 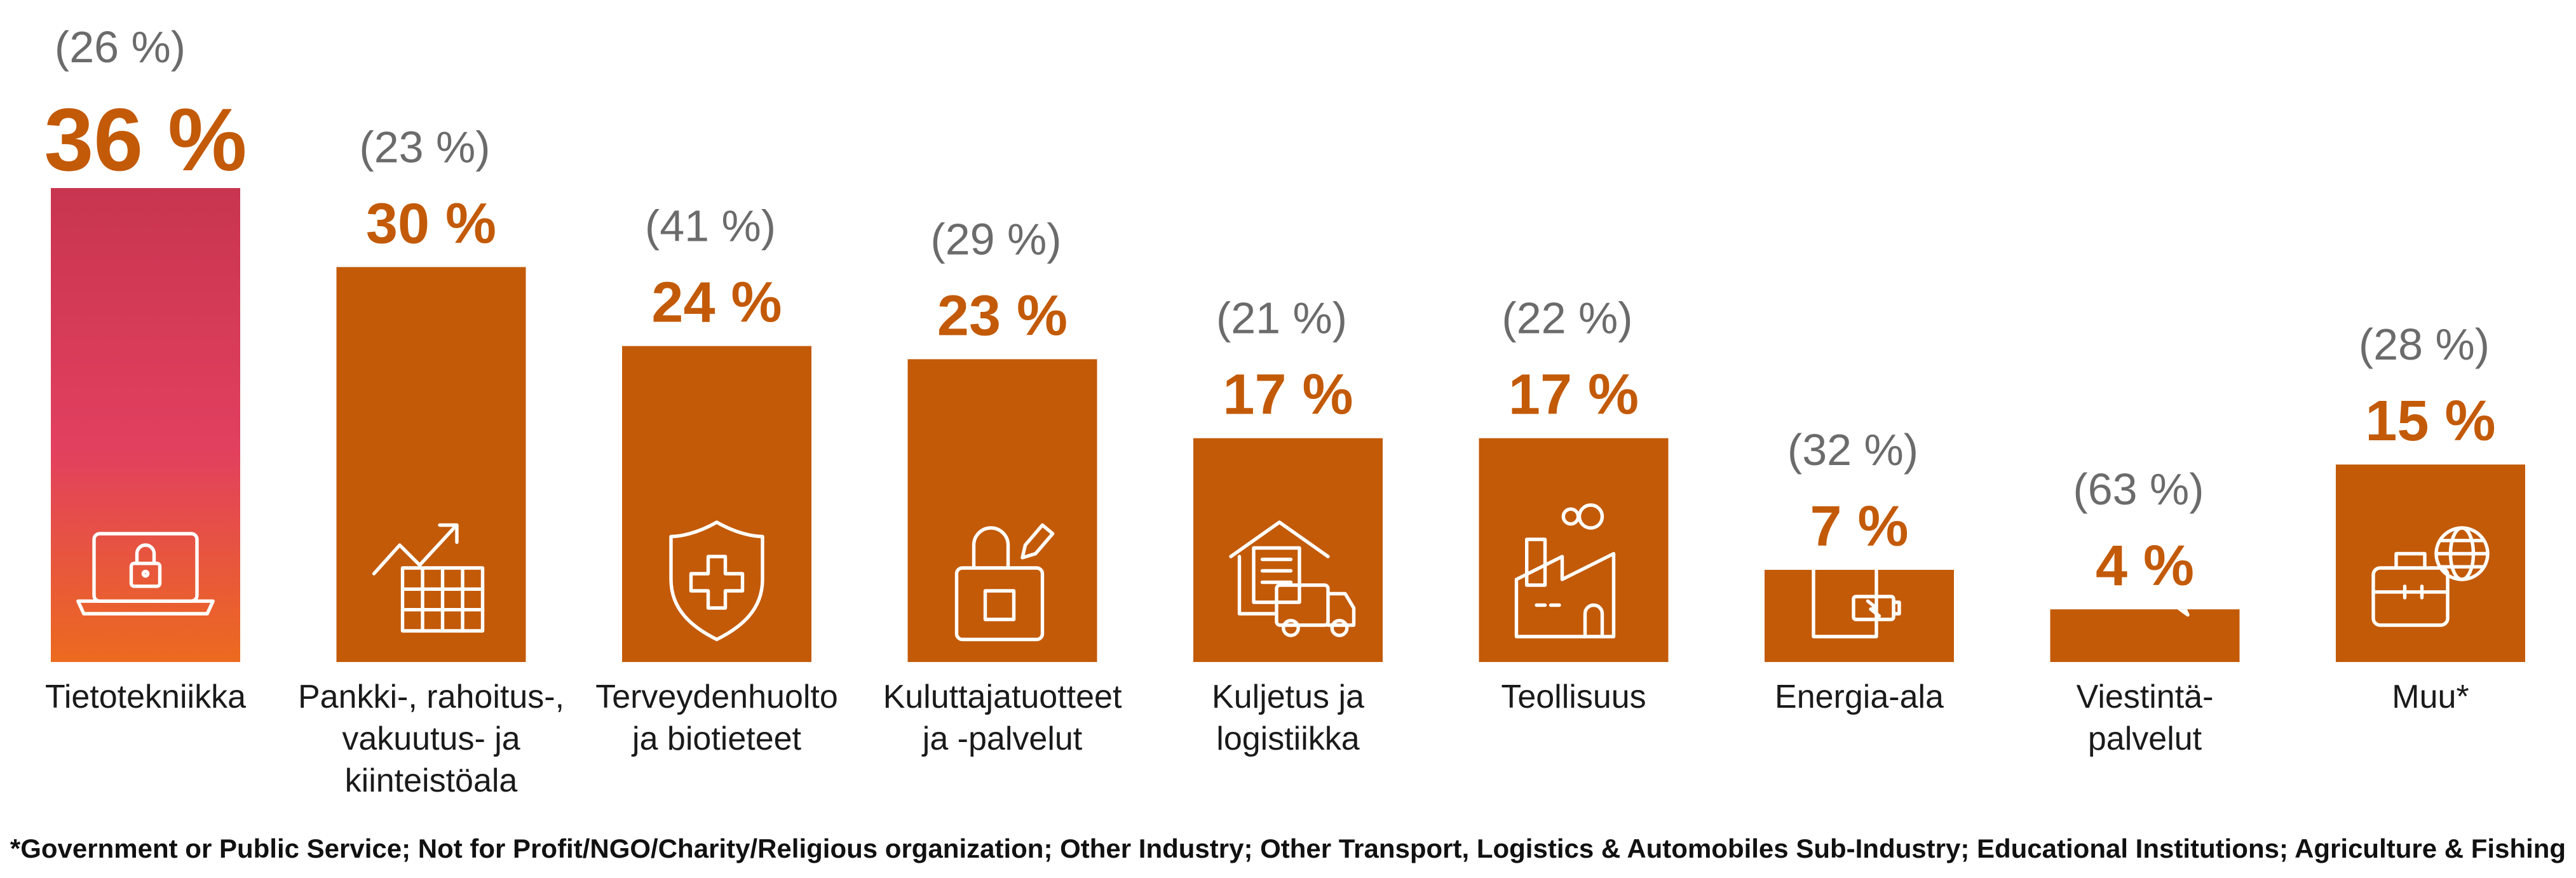 I want to click on category-label-4: Kuluttajatuotteet ja -palvelut, so click(x=1002, y=718).